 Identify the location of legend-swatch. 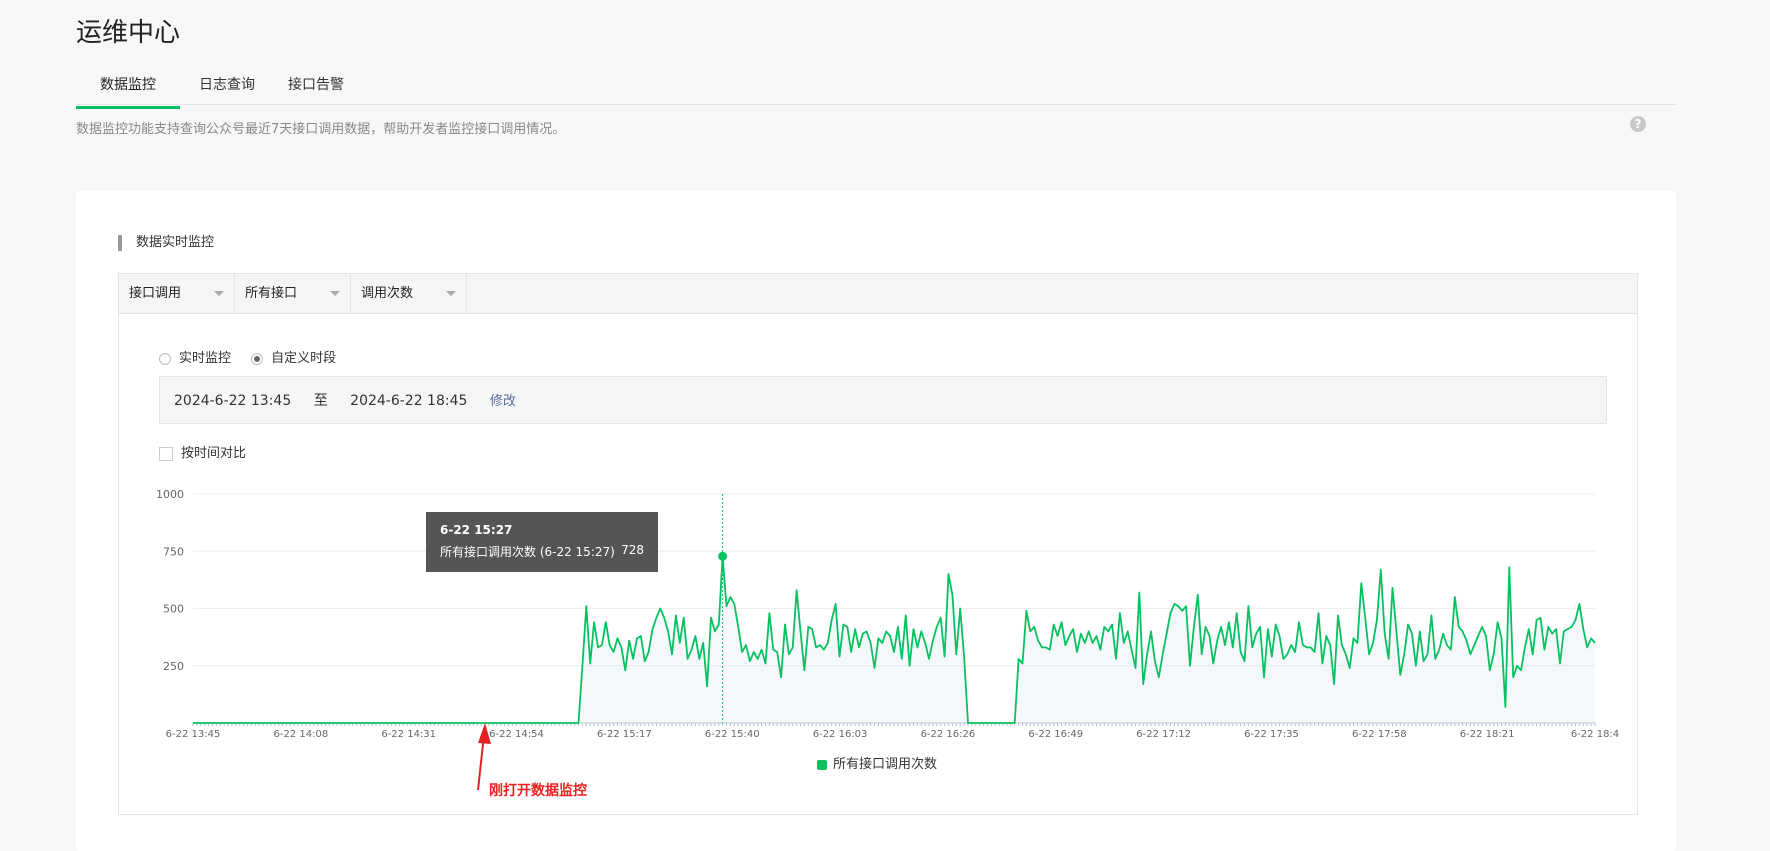
(822, 764).